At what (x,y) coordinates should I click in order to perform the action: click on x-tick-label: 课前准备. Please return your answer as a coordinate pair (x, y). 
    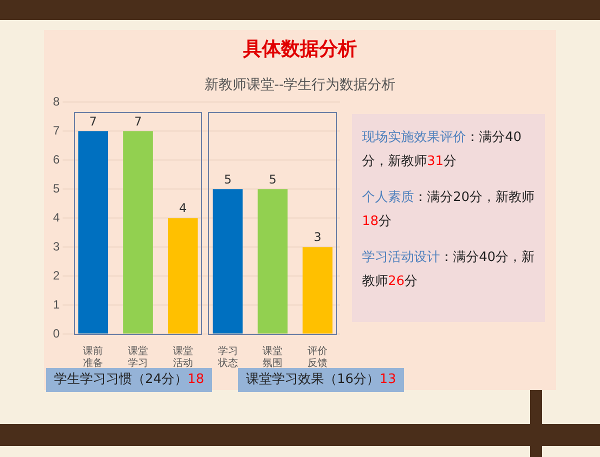
    Looking at the image, I should click on (93, 356).